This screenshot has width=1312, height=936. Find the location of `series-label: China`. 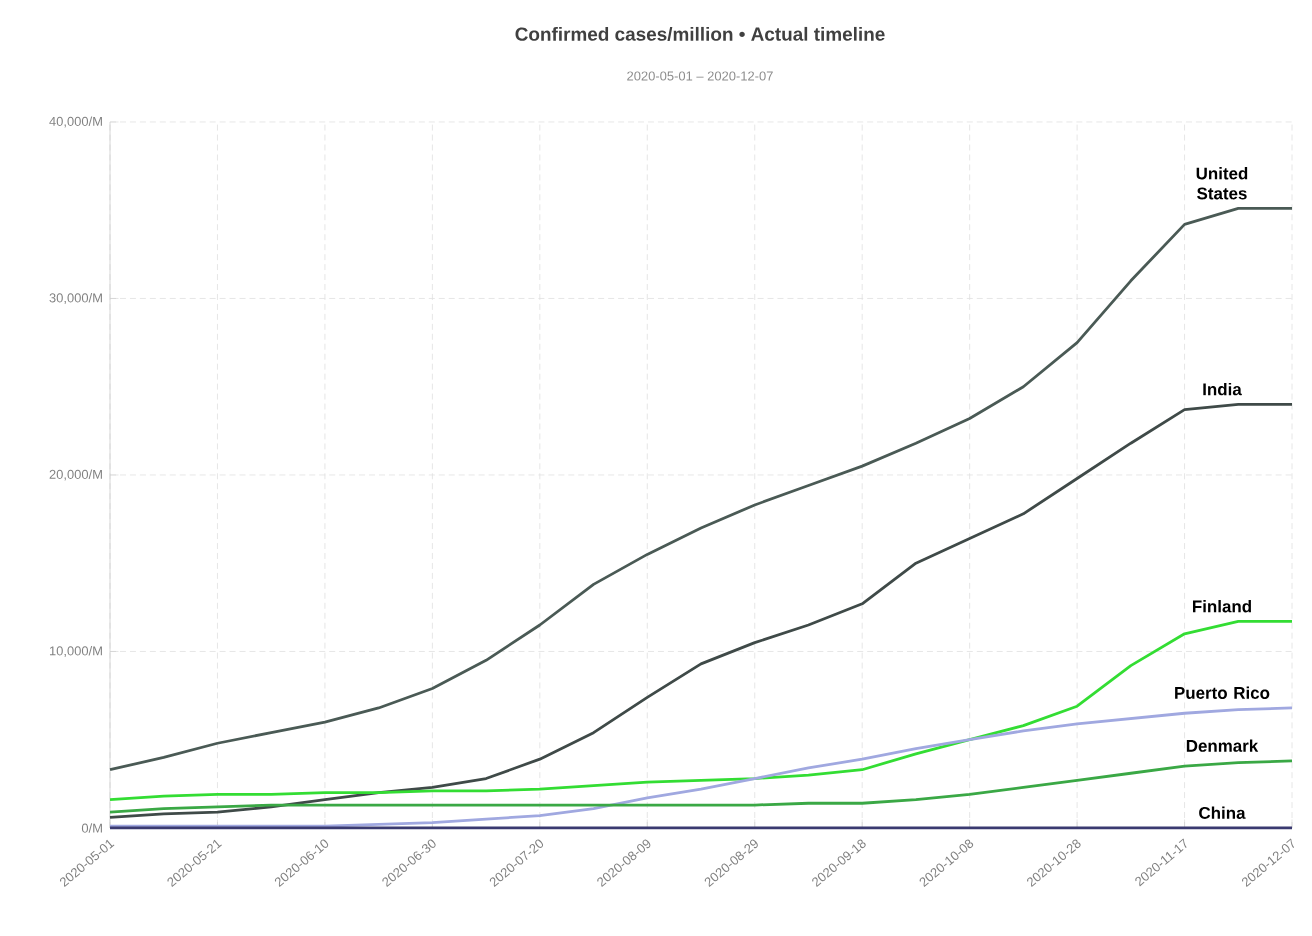

series-label: China is located at coordinates (1222, 812).